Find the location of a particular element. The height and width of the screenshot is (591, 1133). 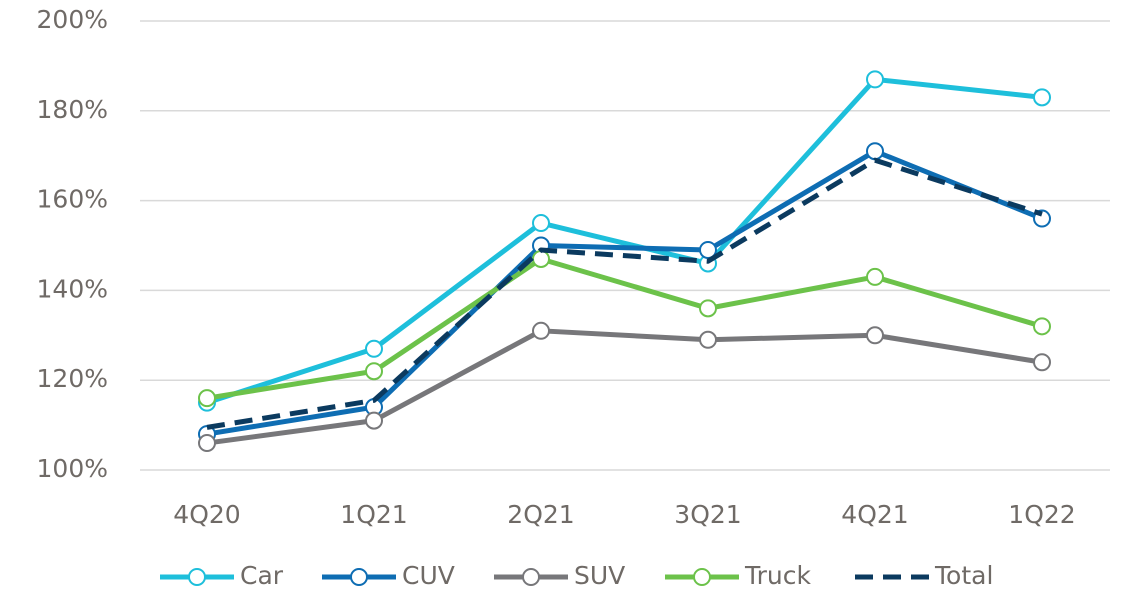

legend-label: Total is located at coordinates (963, 575).